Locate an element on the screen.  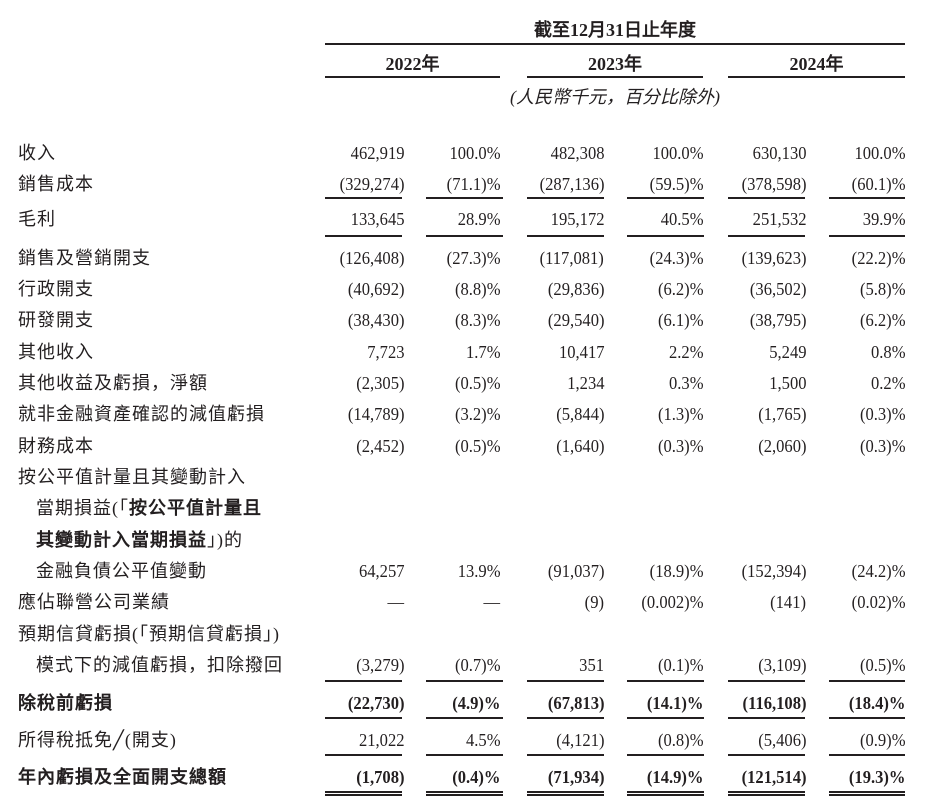
label-segment: 」)的 is located at coordinates (225, 540).